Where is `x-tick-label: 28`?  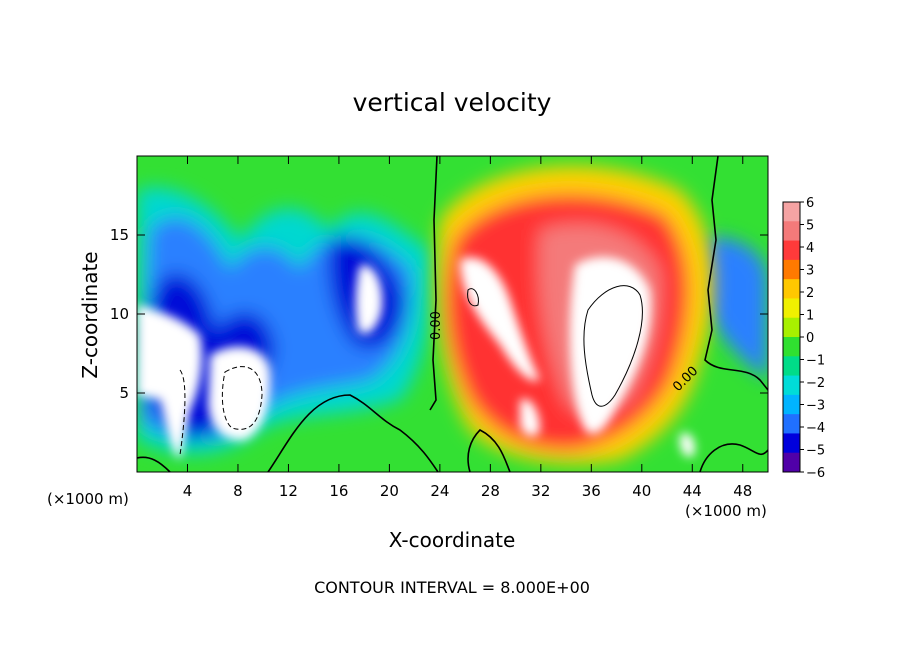
x-tick-label: 28 is located at coordinates (490, 491).